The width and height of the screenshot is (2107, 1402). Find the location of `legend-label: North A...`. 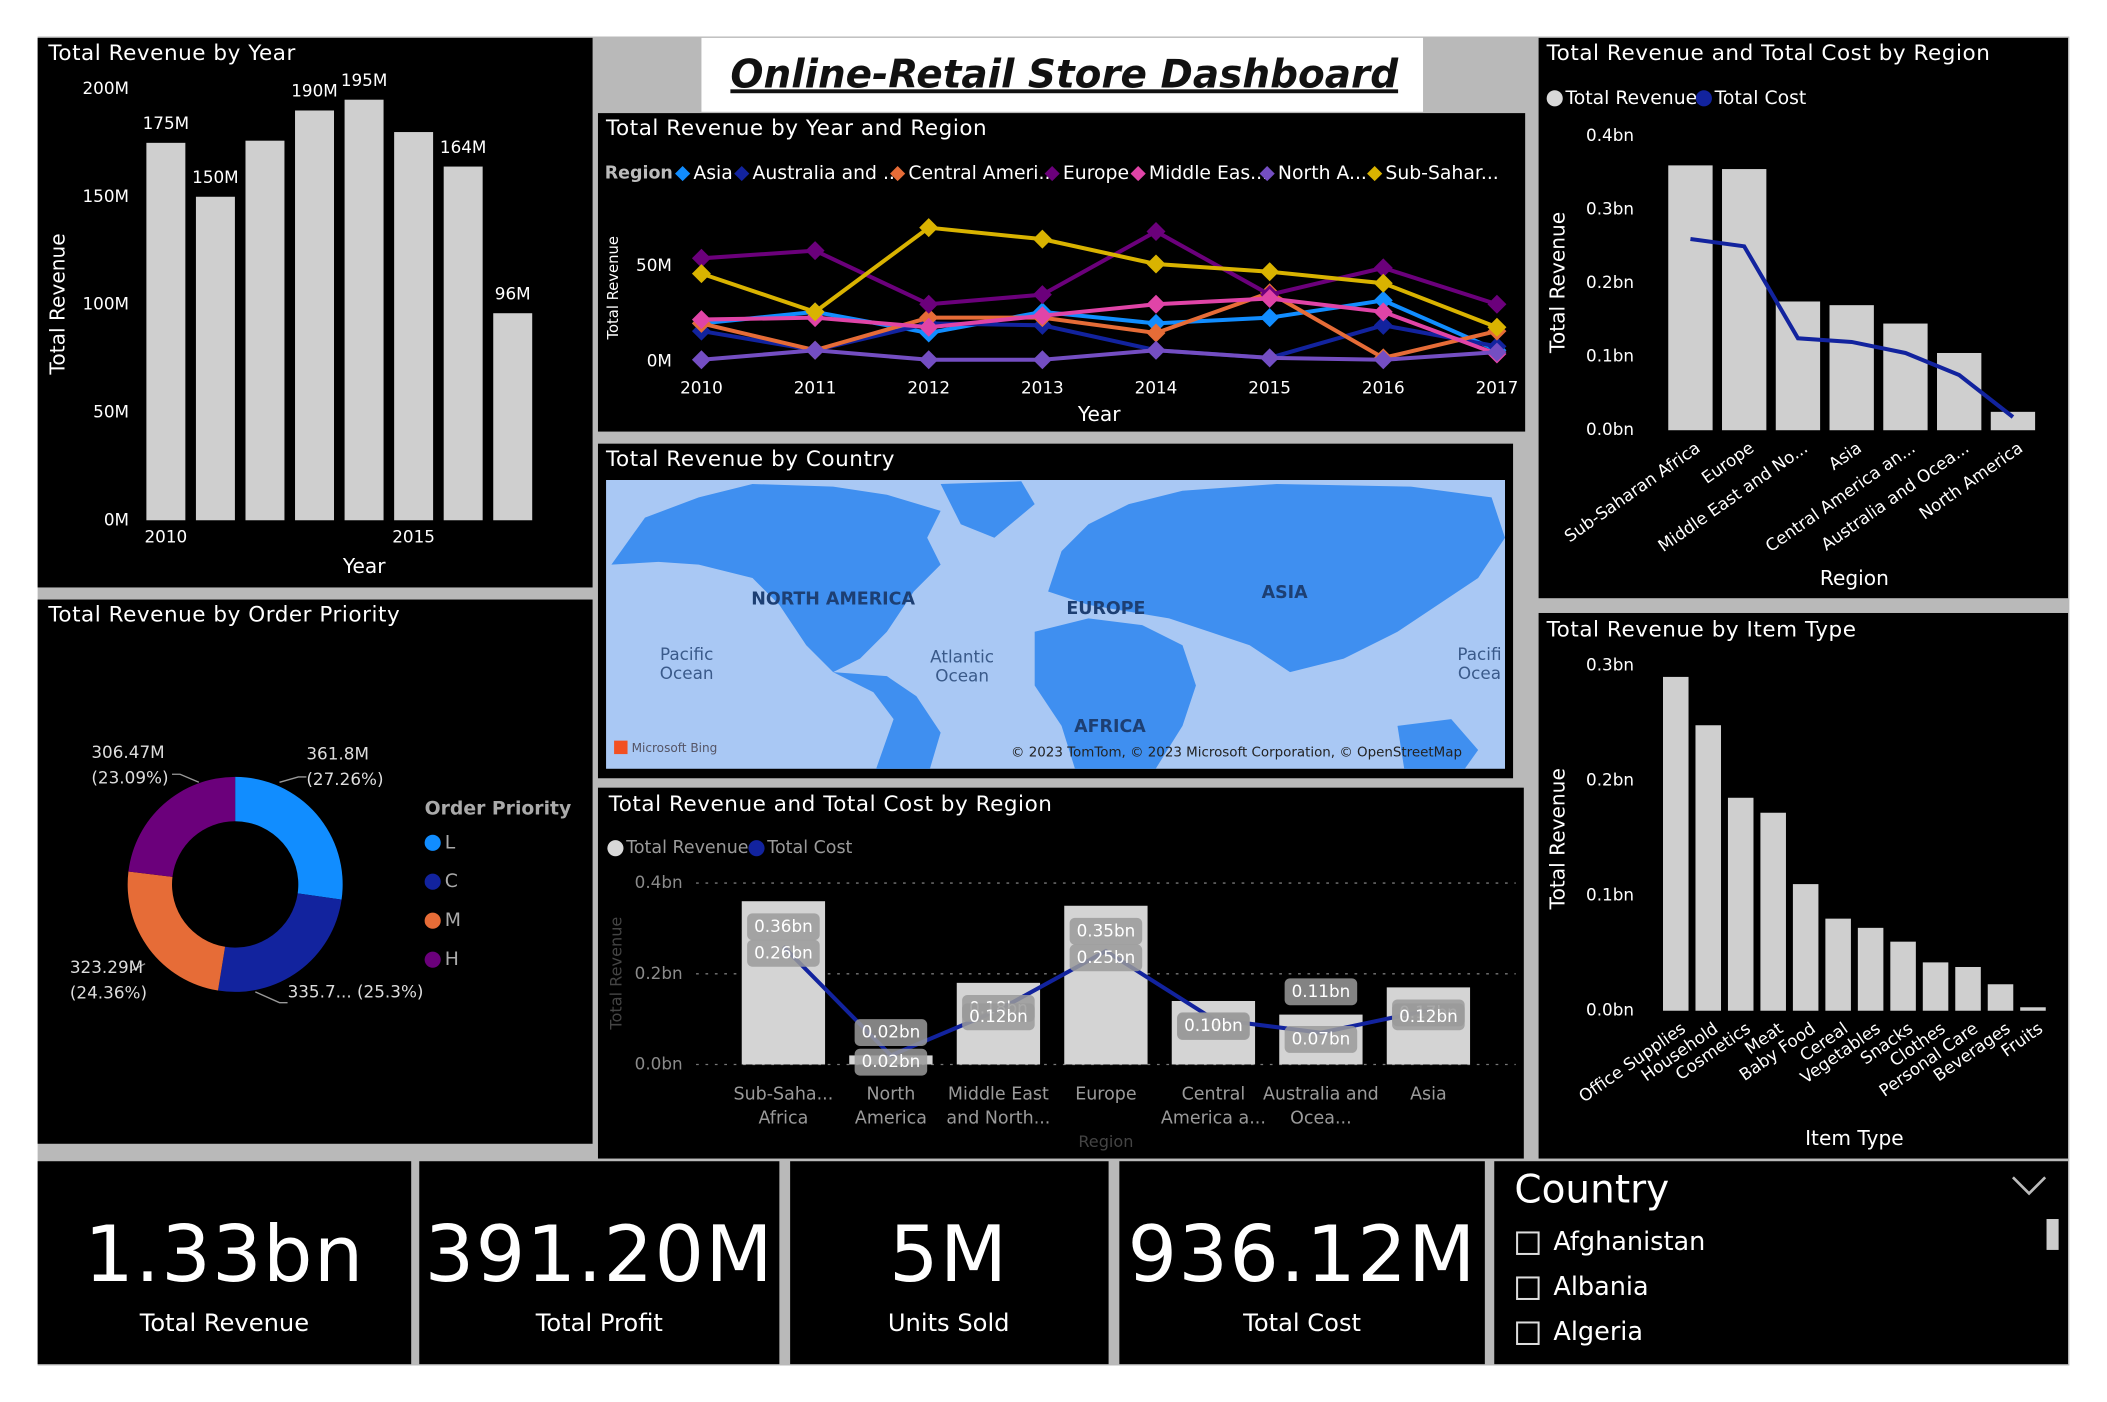

legend-label: North A... is located at coordinates (1322, 173).